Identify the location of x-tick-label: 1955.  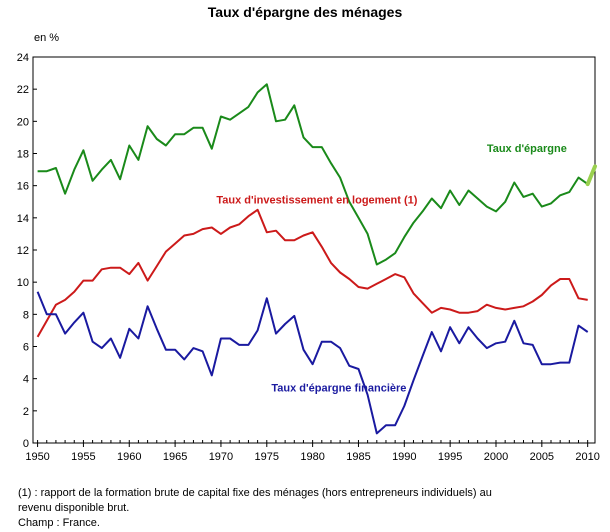
(83, 457).